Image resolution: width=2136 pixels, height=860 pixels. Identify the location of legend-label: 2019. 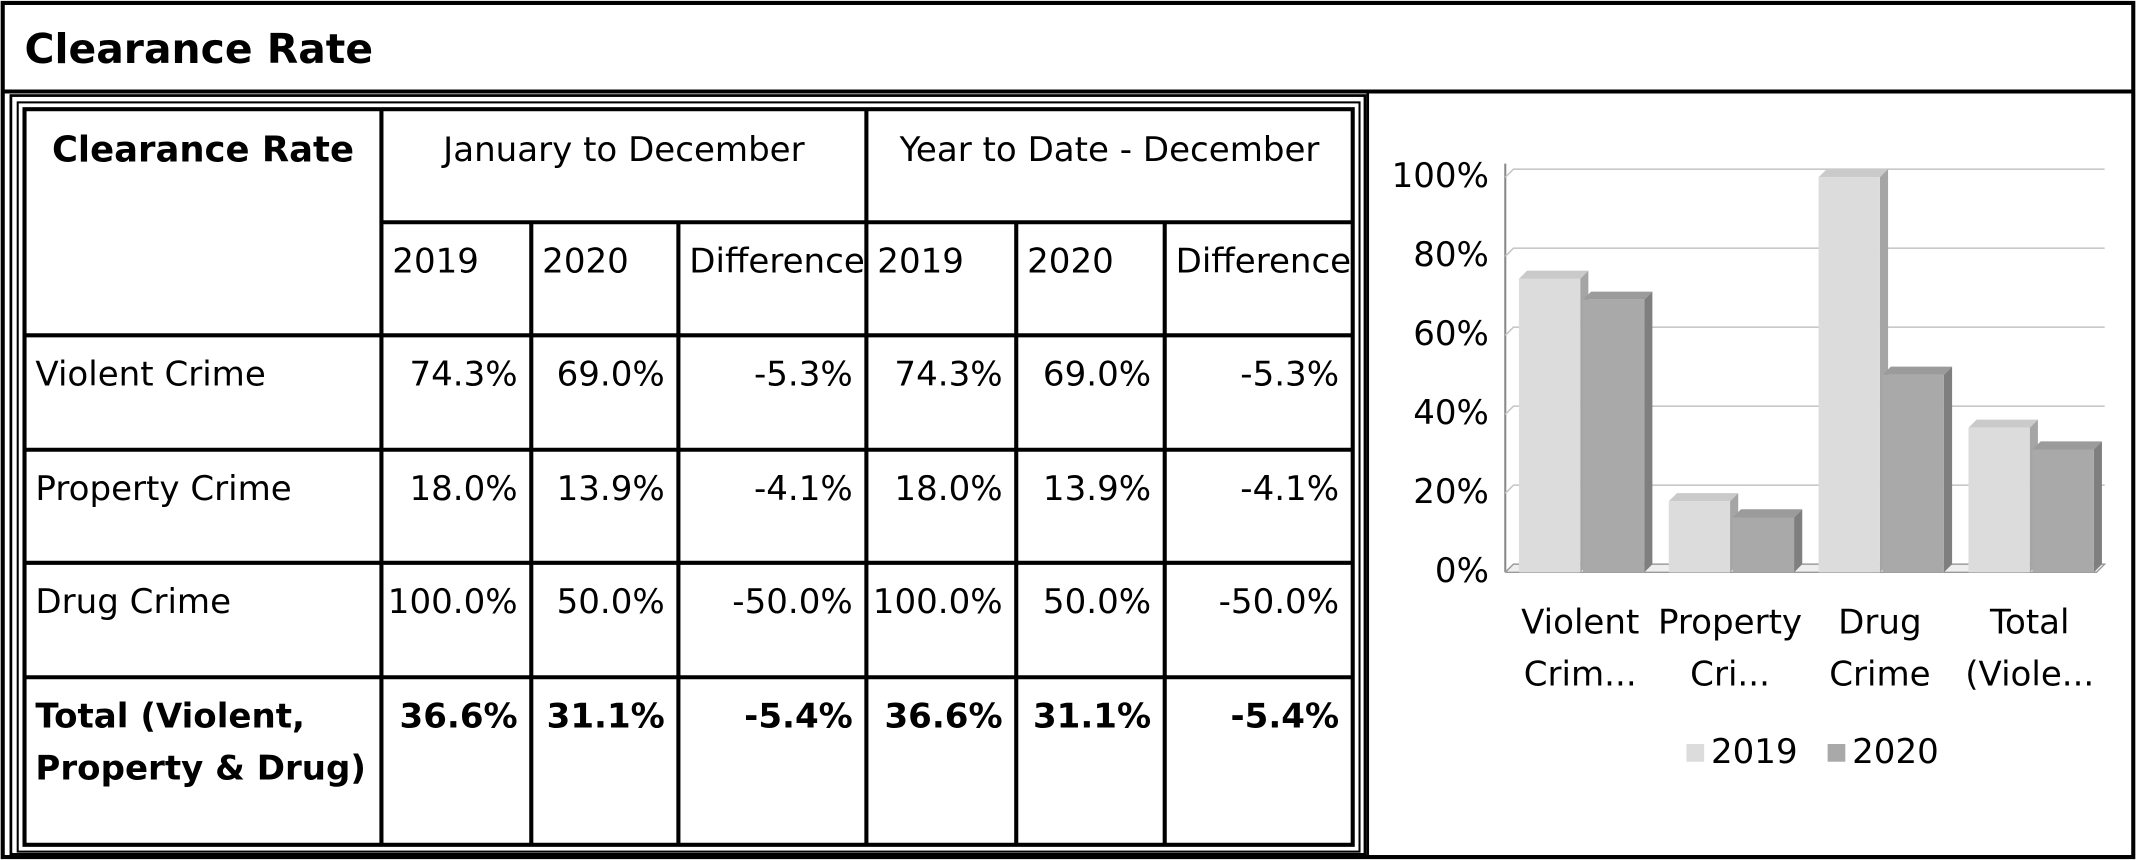
(1754, 752).